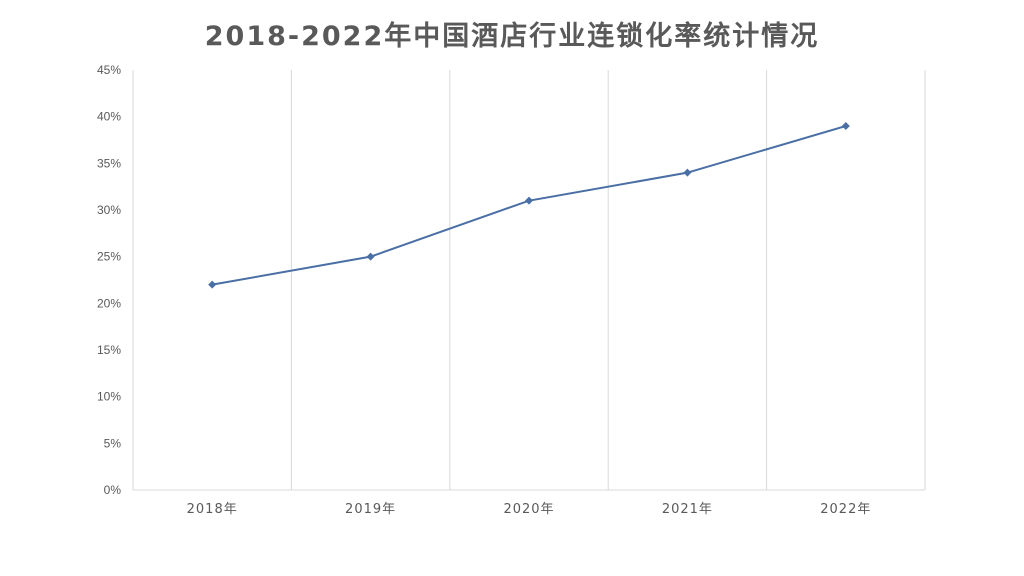 This screenshot has height=576, width=1024. Describe the element at coordinates (687, 509) in the screenshot. I see `x-category-label: 2021年` at that location.